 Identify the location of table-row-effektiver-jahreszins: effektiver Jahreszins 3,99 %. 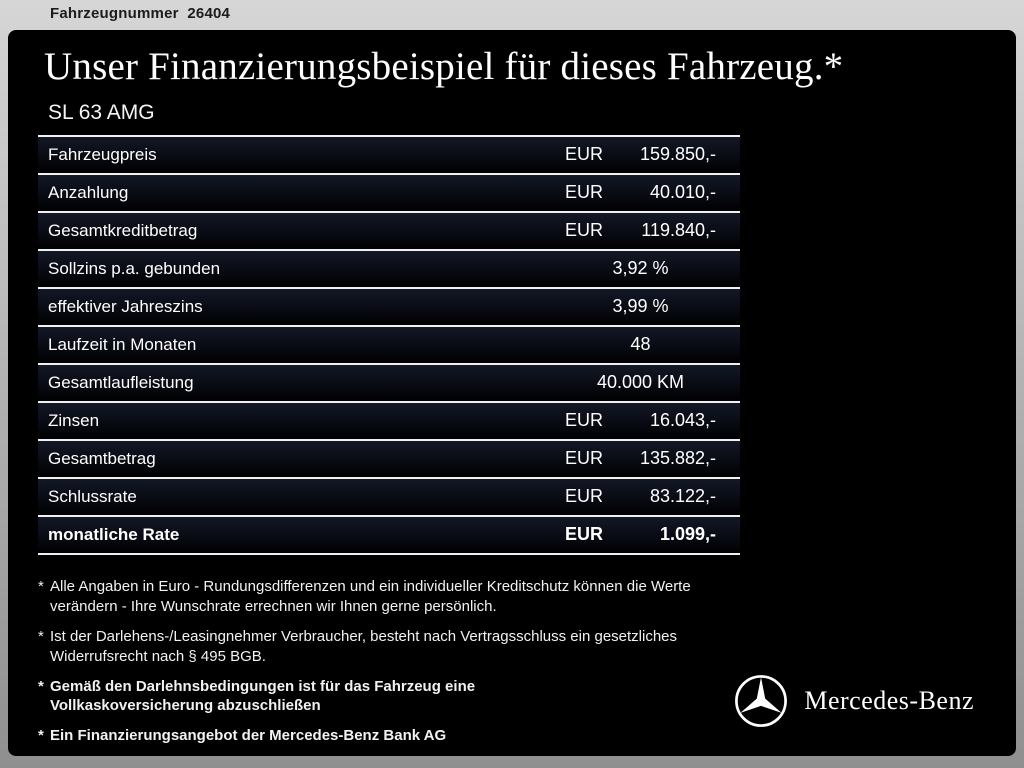
(389, 307).